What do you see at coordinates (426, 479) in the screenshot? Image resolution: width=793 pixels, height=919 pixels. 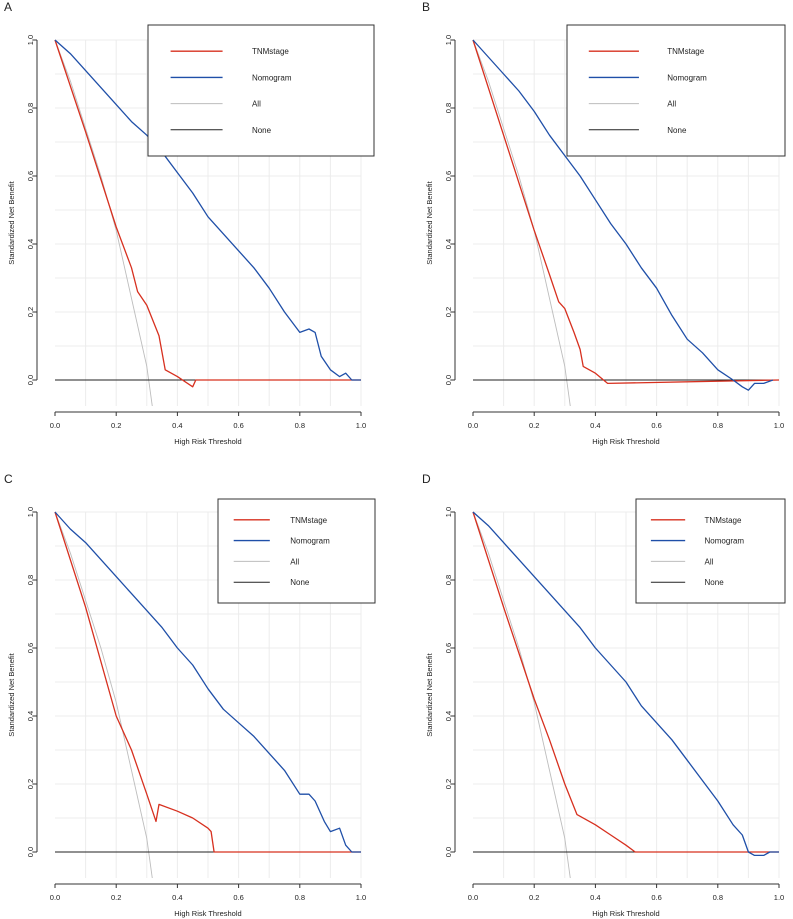 I see `panel-label: D` at bounding box center [426, 479].